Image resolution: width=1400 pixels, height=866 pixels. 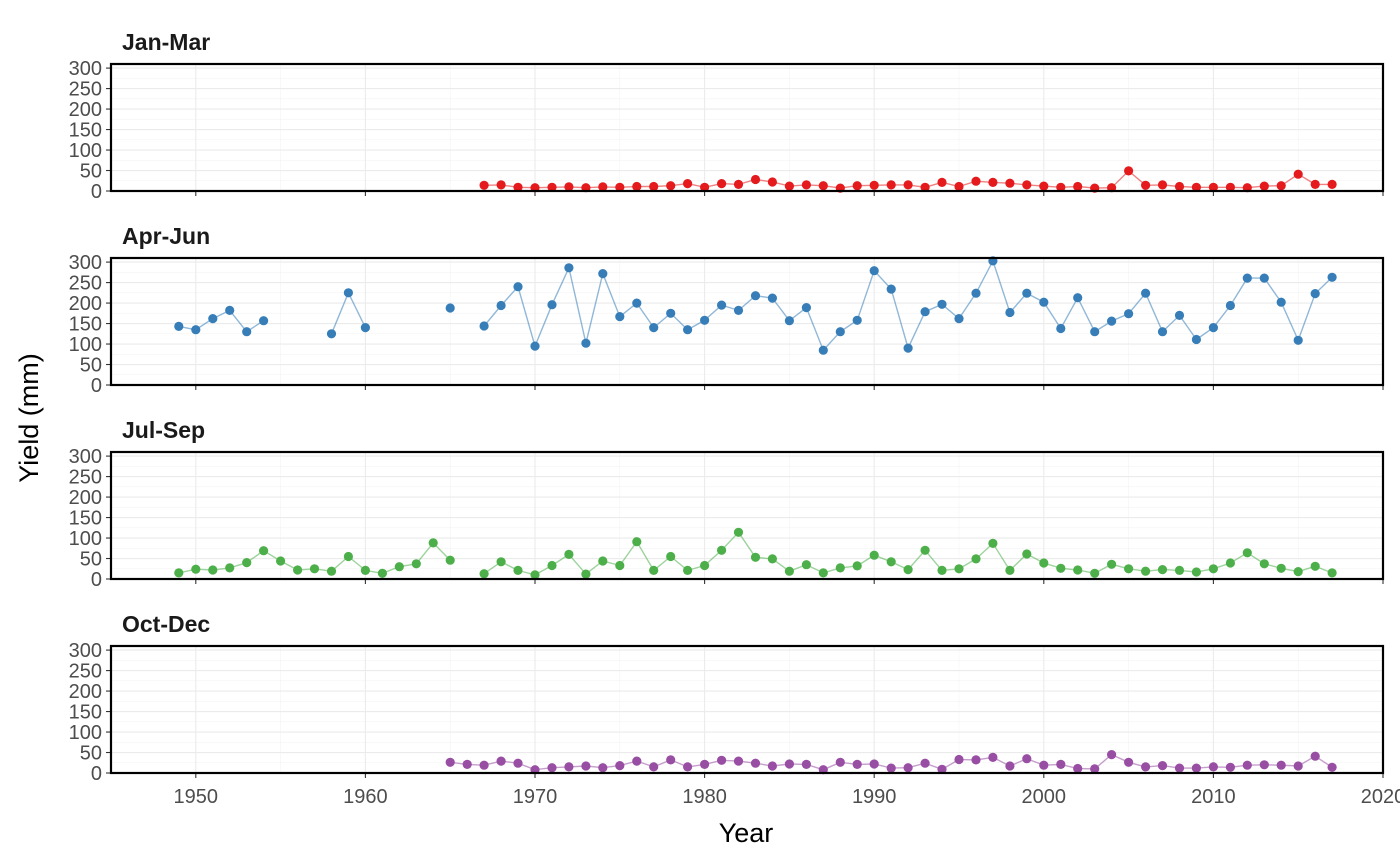 I want to click on x-tick-label: 2000, so click(x=1044, y=797).